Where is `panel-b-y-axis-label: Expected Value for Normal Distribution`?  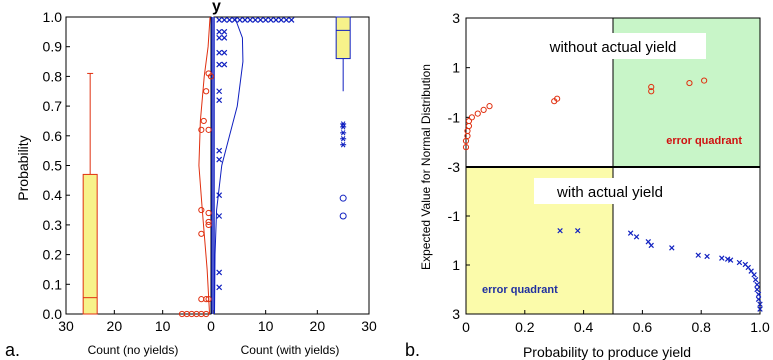
panel-b-y-axis-label: Expected Value for Normal Distribution is located at coordinates (426, 167).